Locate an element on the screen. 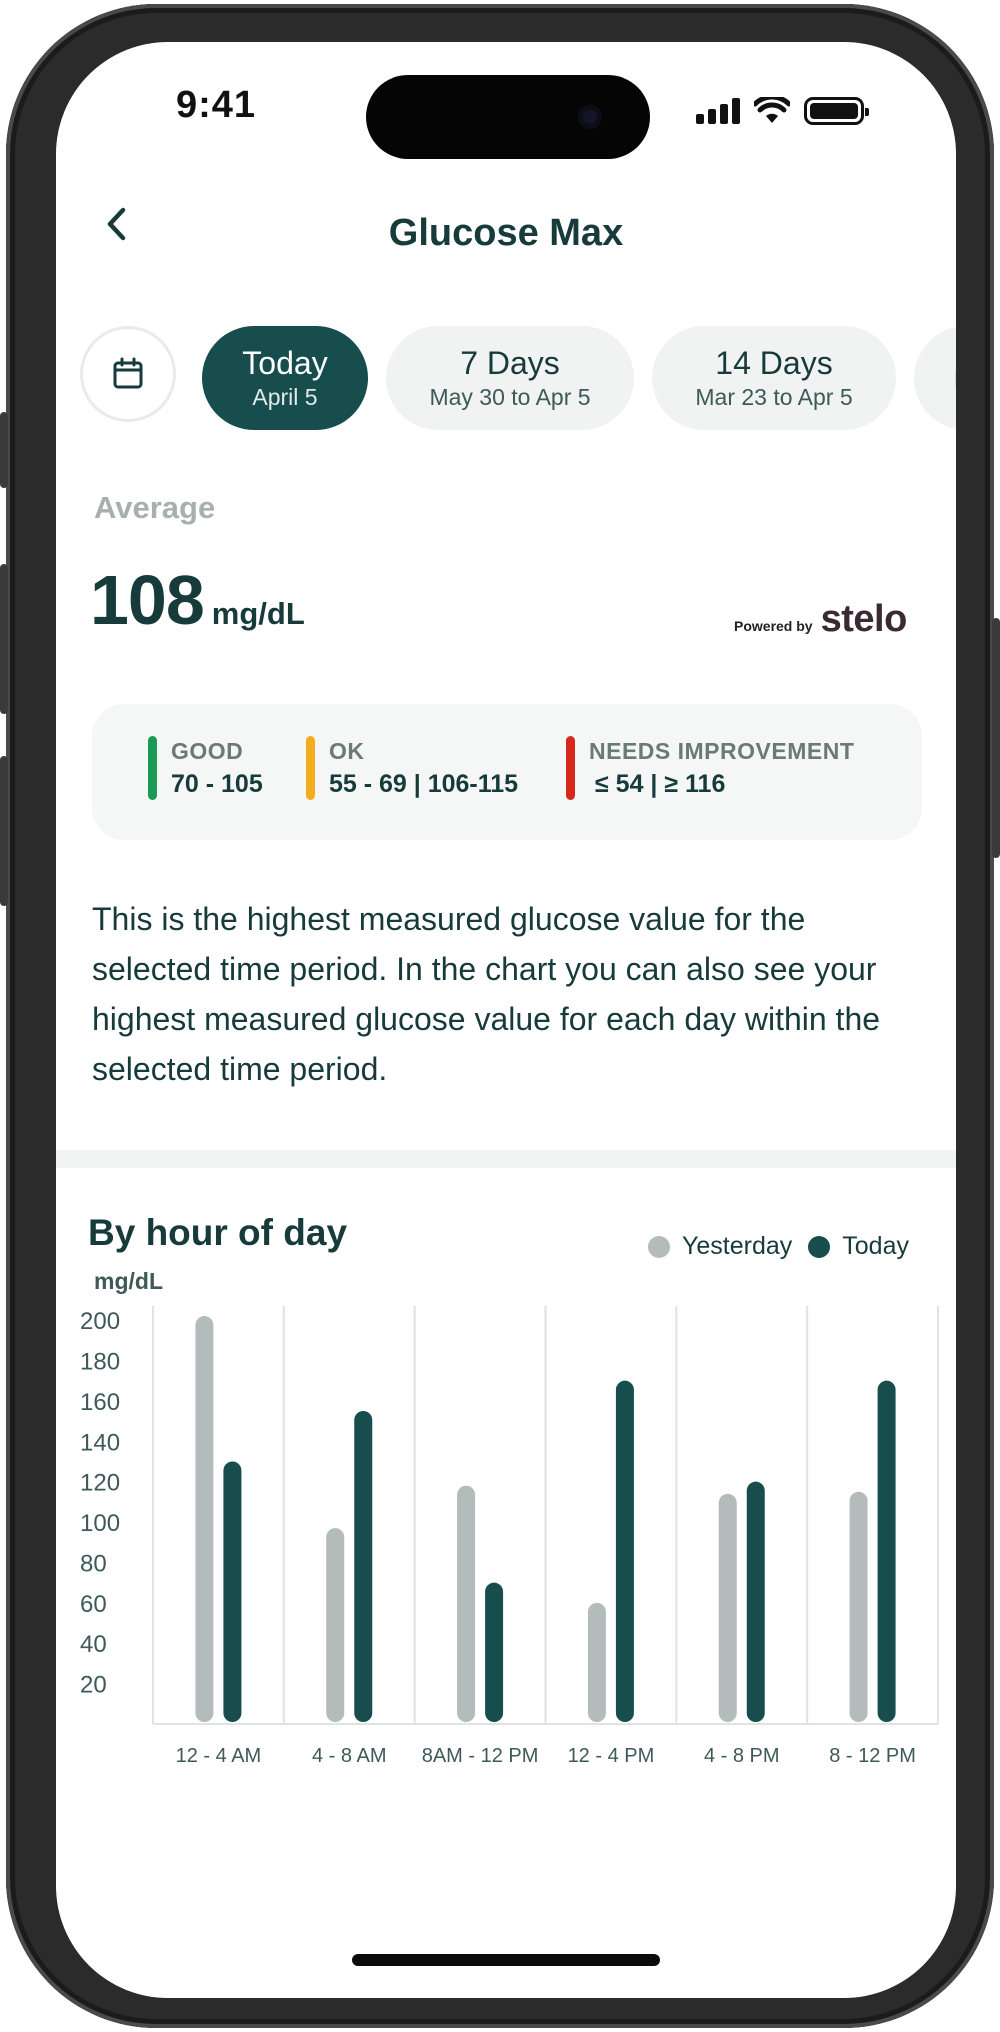 This screenshot has width=1000, height=2032. y-tick-label: 120 is located at coordinates (100, 1483).